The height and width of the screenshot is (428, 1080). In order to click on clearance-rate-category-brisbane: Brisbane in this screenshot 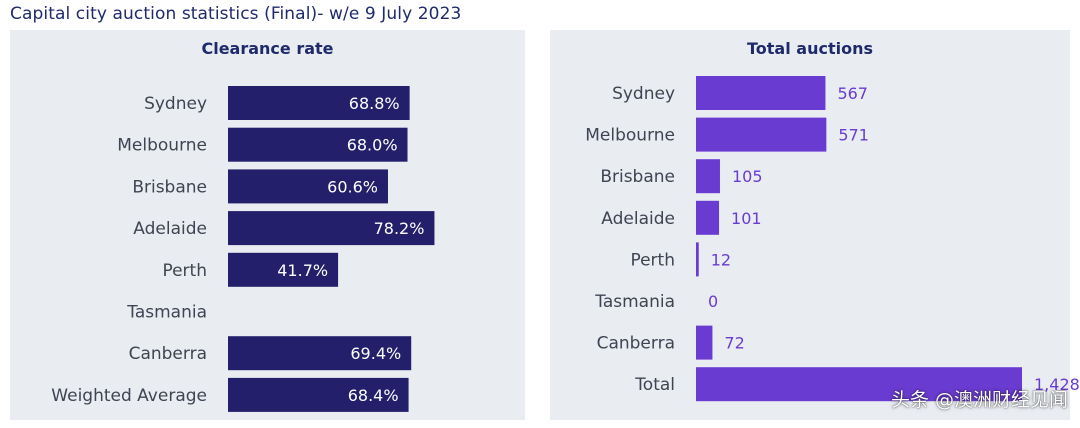, I will do `click(169, 187)`.